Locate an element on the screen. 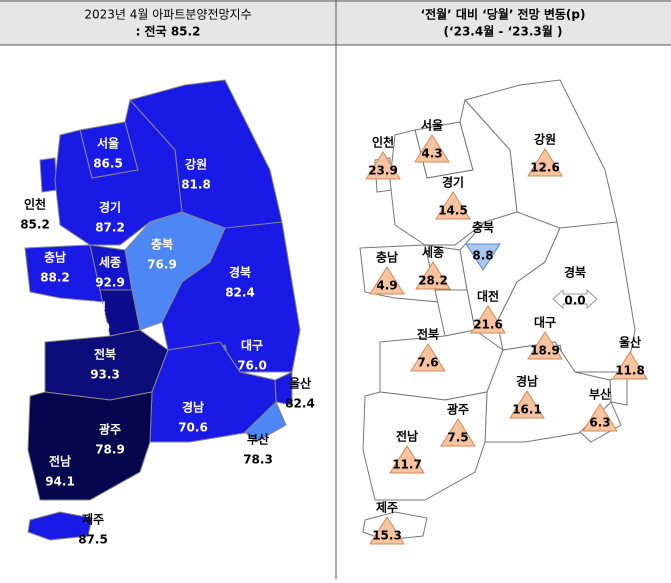  region-value: 15.3 is located at coordinates (387, 536).